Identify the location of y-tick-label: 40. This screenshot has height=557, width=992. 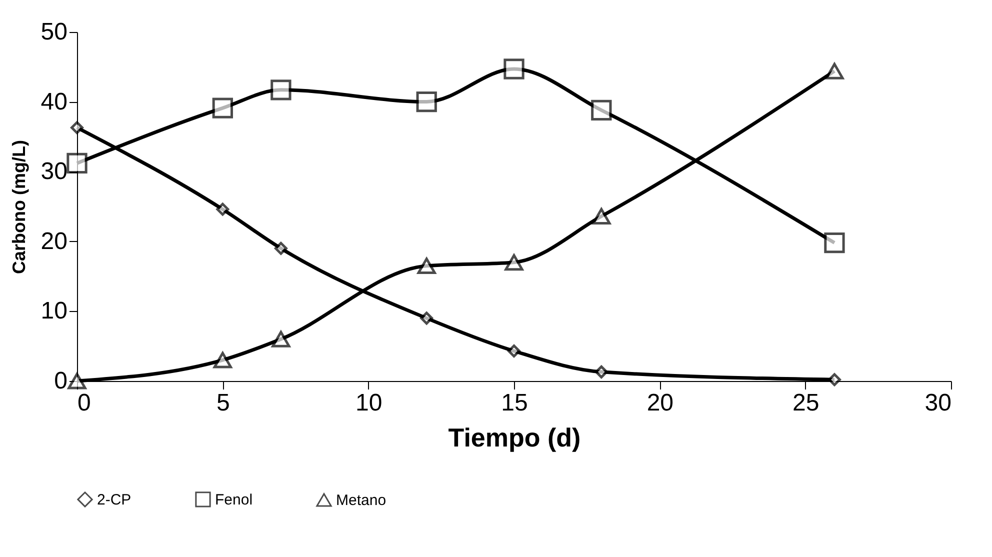
(54, 102).